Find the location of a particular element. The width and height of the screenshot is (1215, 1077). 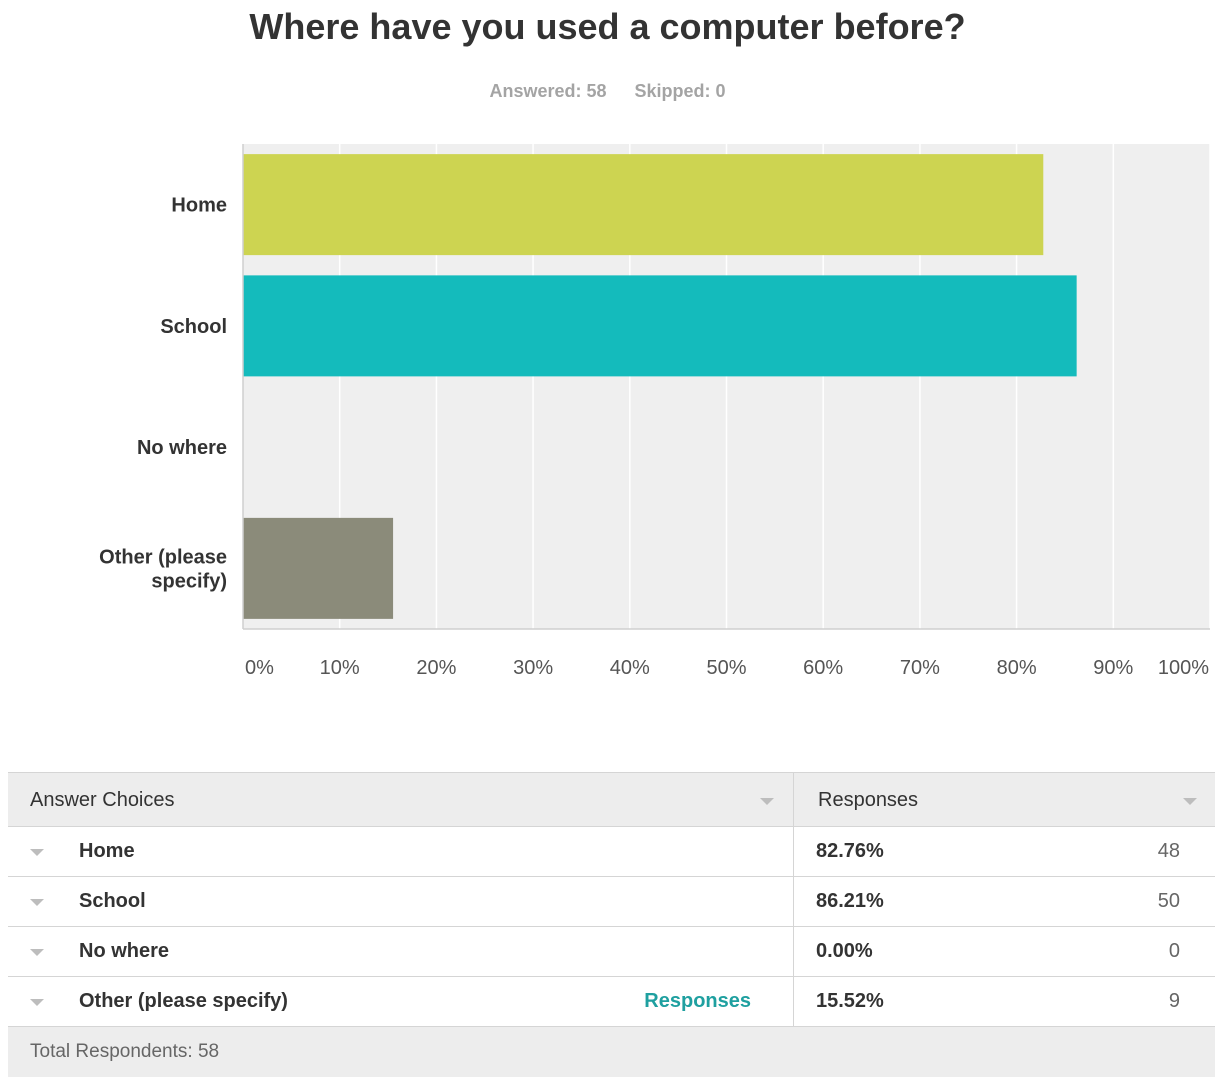

table-header: Answer Choices Responses is located at coordinates (611, 799).